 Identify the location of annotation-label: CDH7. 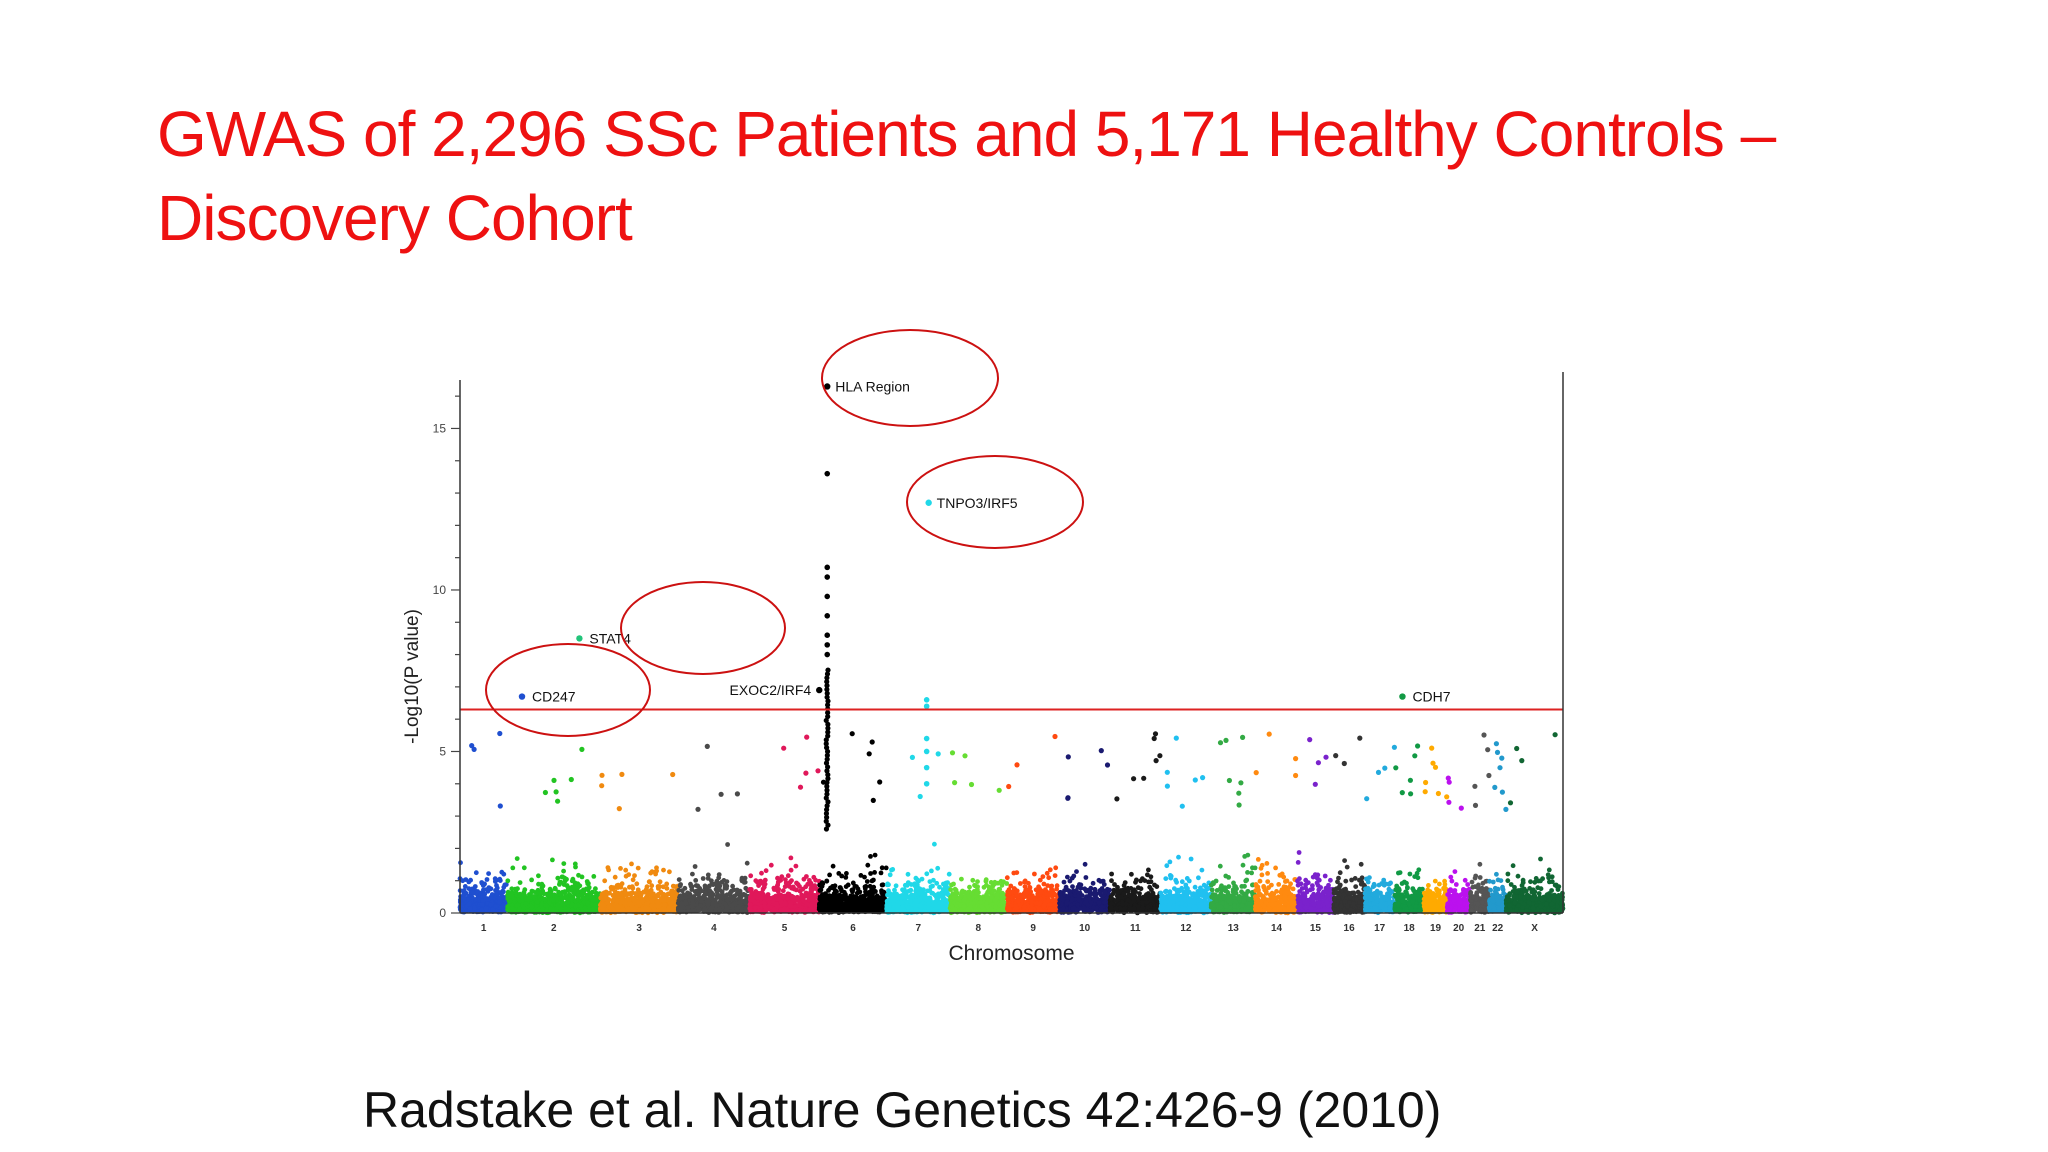
(1431, 697).